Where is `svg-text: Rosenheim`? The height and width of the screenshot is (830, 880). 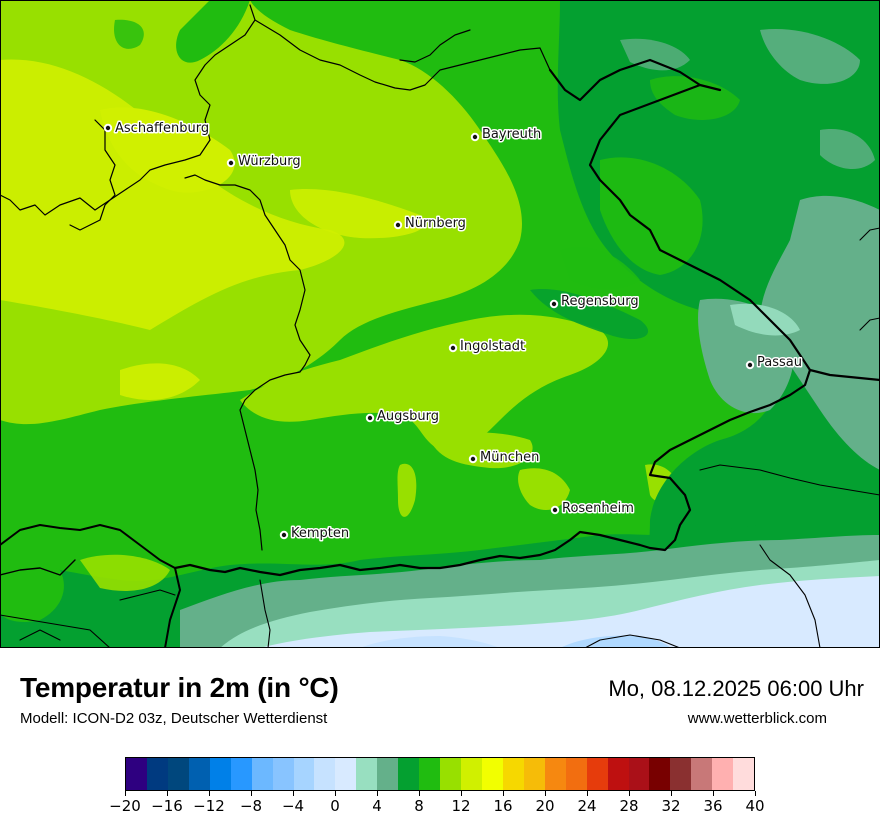
svg-text: Rosenheim is located at coordinates (598, 508).